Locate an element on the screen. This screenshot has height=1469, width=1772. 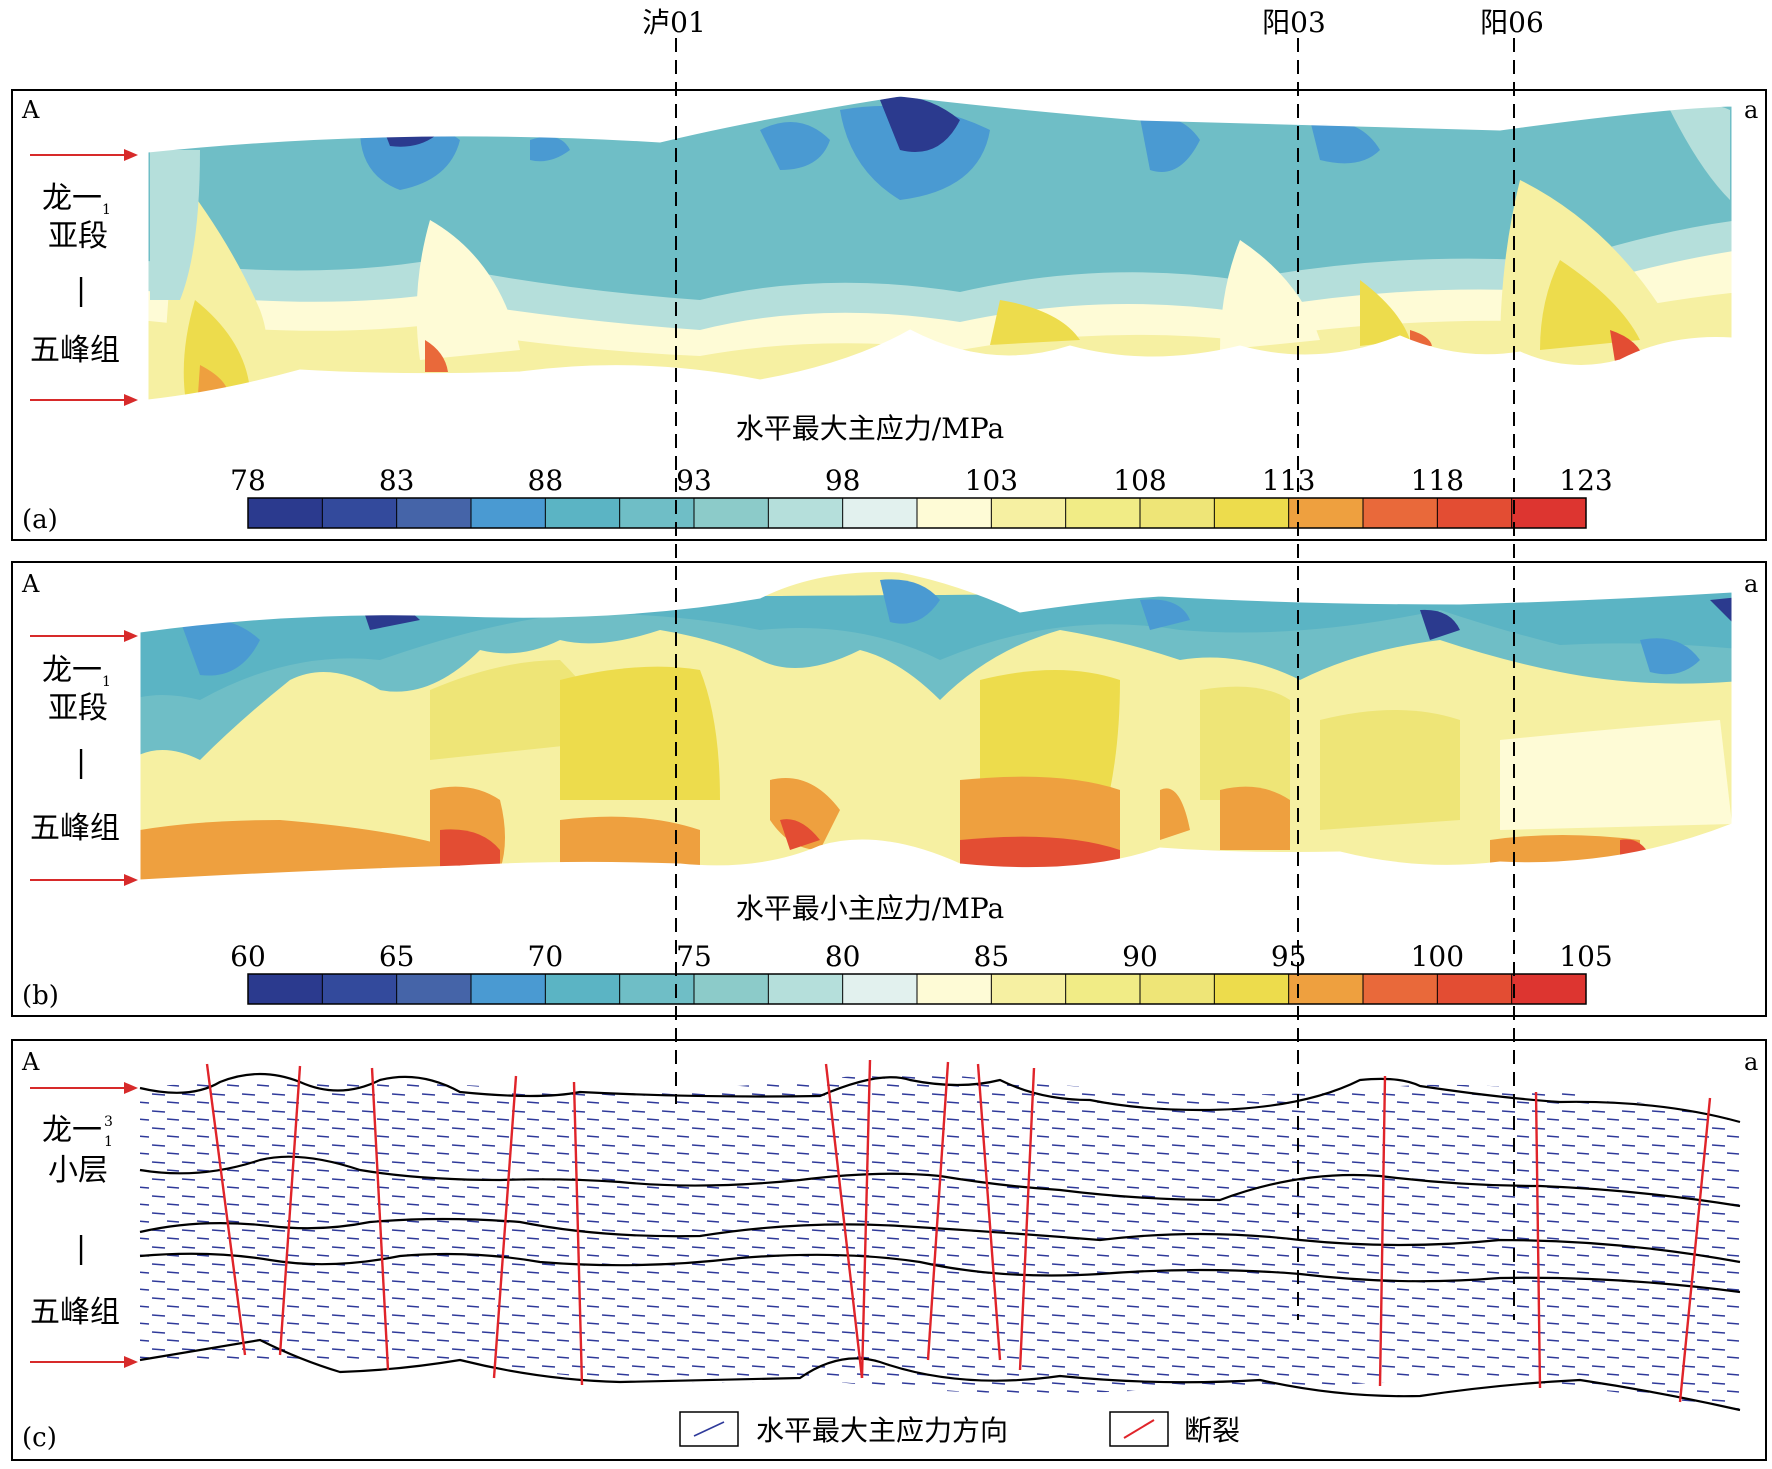
side-label-top-b: 龙一 is located at coordinates (72, 670).